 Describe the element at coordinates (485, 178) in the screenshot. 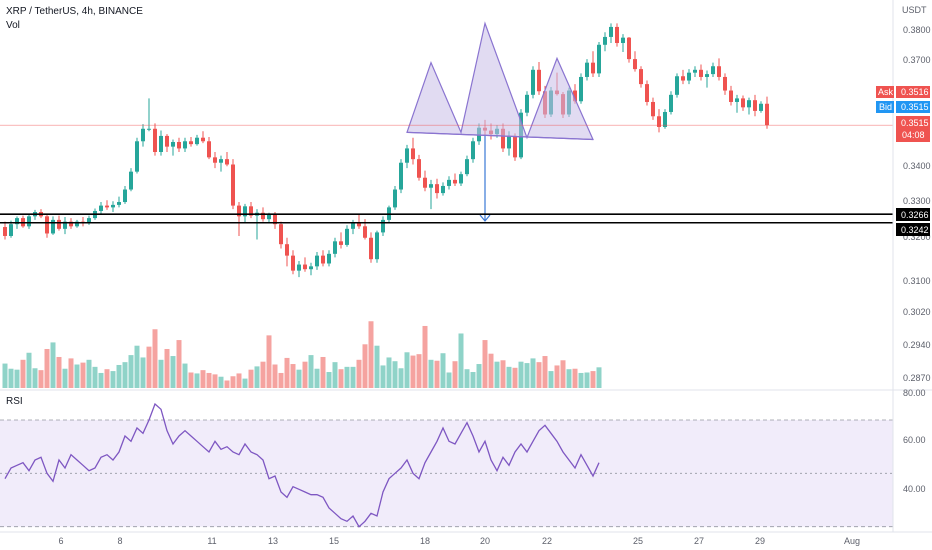

I see `target-arrow` at that location.